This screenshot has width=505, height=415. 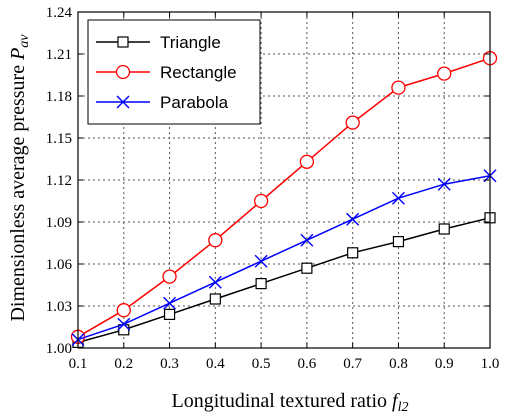 What do you see at coordinates (198, 72) in the screenshot?
I see `legend-label-rectangle: Rectangle` at bounding box center [198, 72].